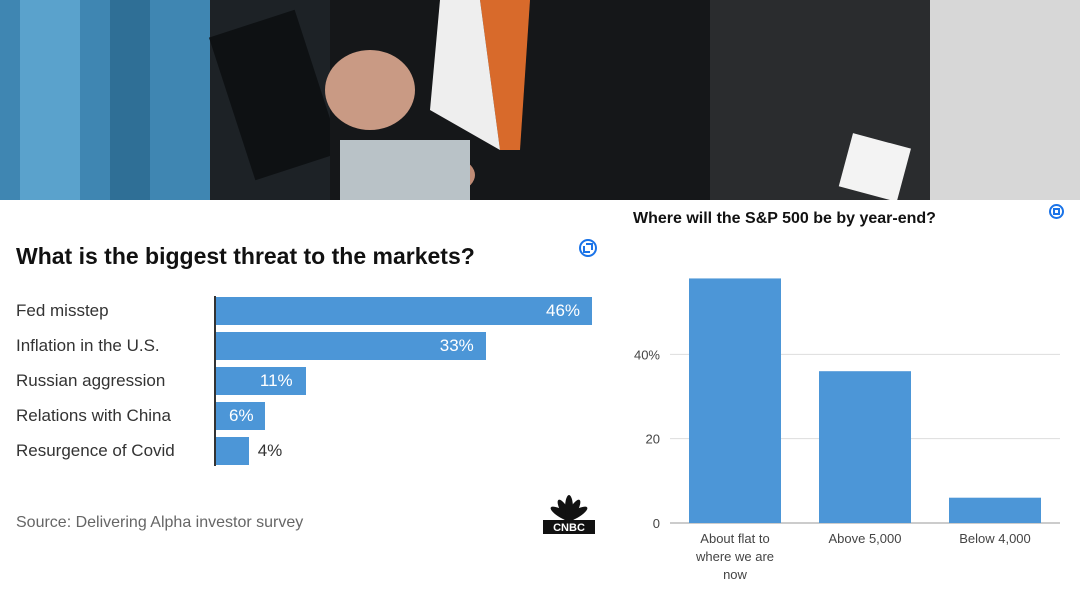  What do you see at coordinates (735, 574) in the screenshot?
I see `x-tick-label: now` at bounding box center [735, 574].